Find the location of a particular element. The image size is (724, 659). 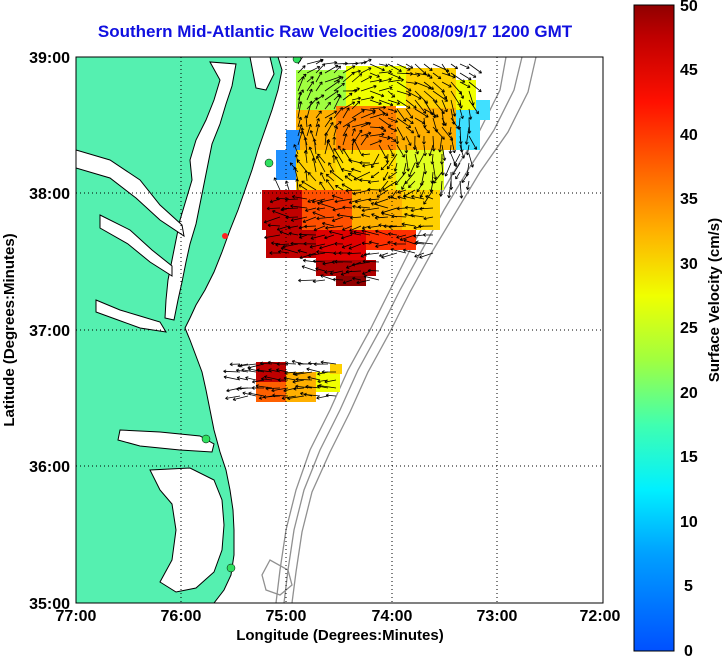

x-tick: 77:00 is located at coordinates (76, 616).